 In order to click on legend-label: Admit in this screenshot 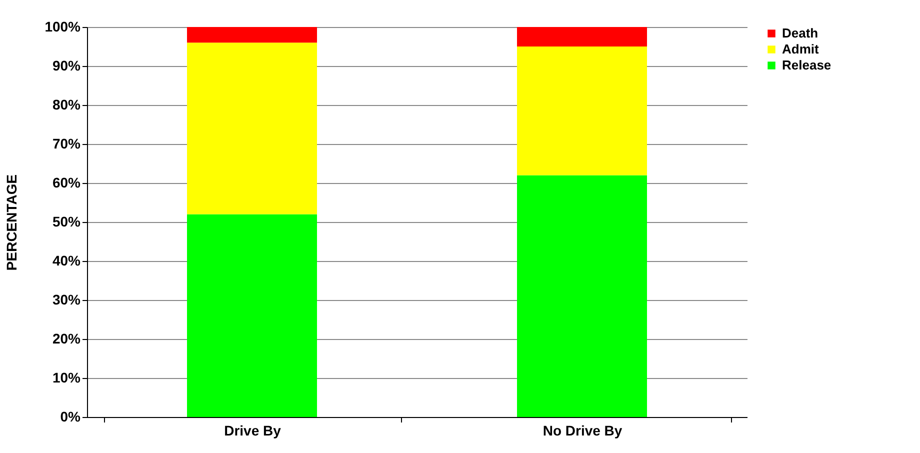, I will do `click(801, 49)`.